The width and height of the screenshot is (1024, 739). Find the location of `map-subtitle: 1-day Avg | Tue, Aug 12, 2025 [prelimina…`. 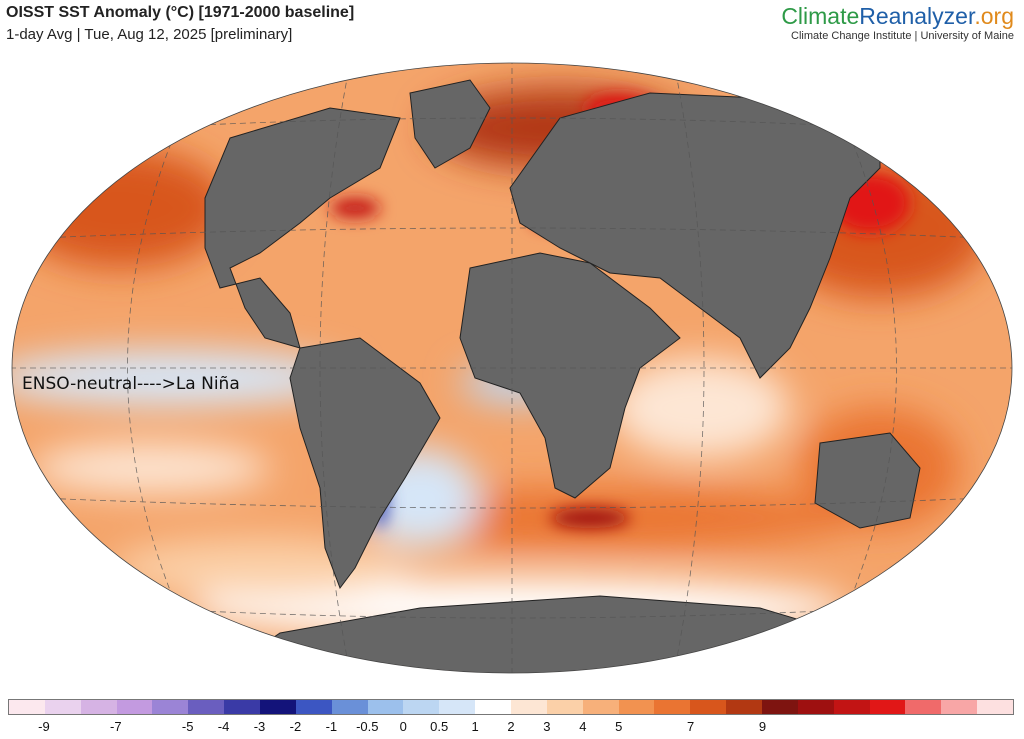

map-subtitle: 1-day Avg | Tue, Aug 12, 2025 [prelimina… is located at coordinates (149, 34).